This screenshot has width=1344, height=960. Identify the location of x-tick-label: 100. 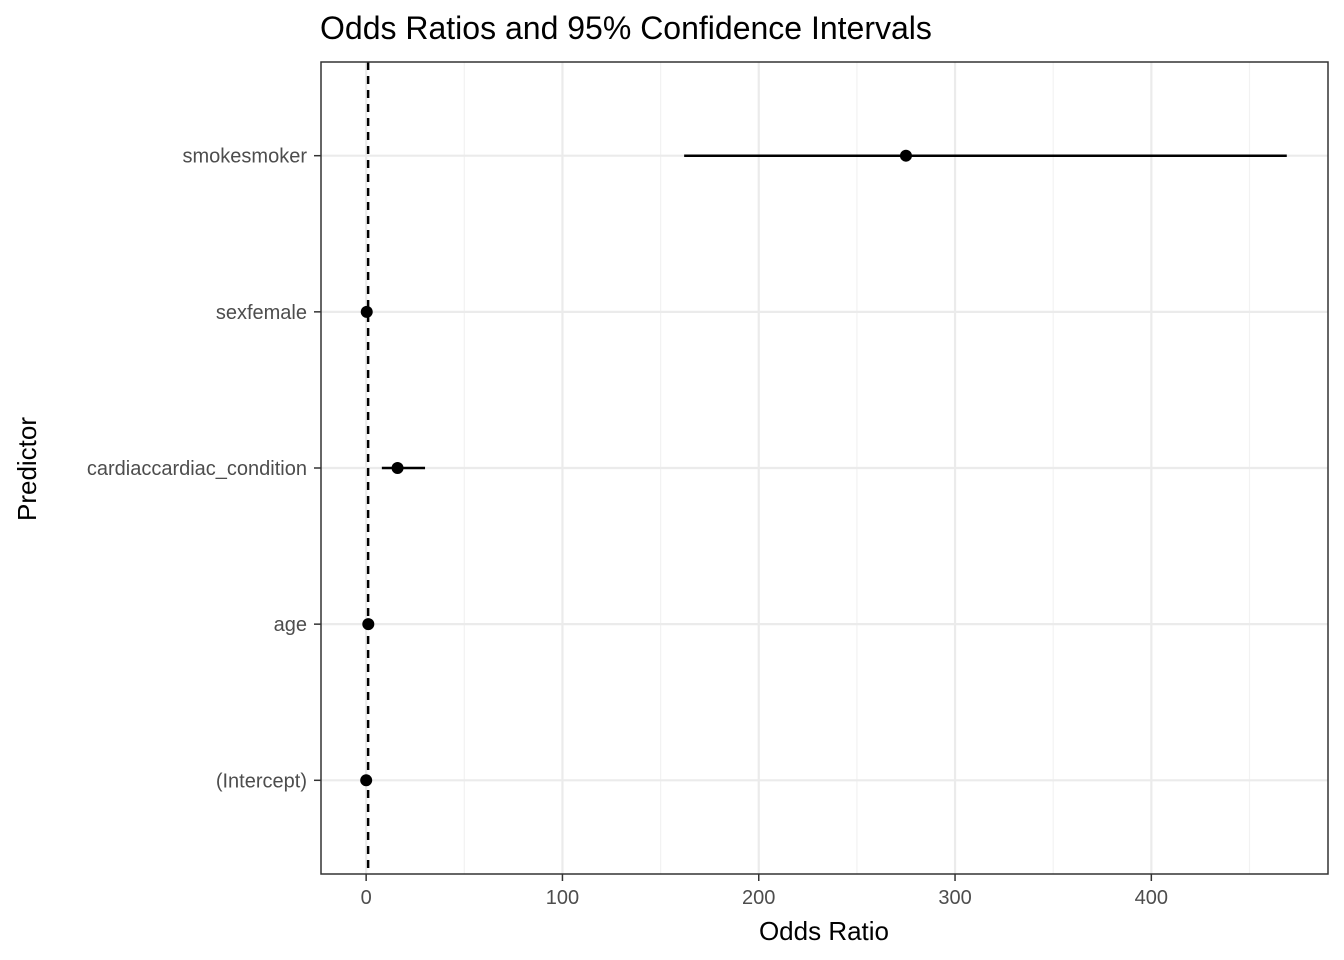
(562, 898).